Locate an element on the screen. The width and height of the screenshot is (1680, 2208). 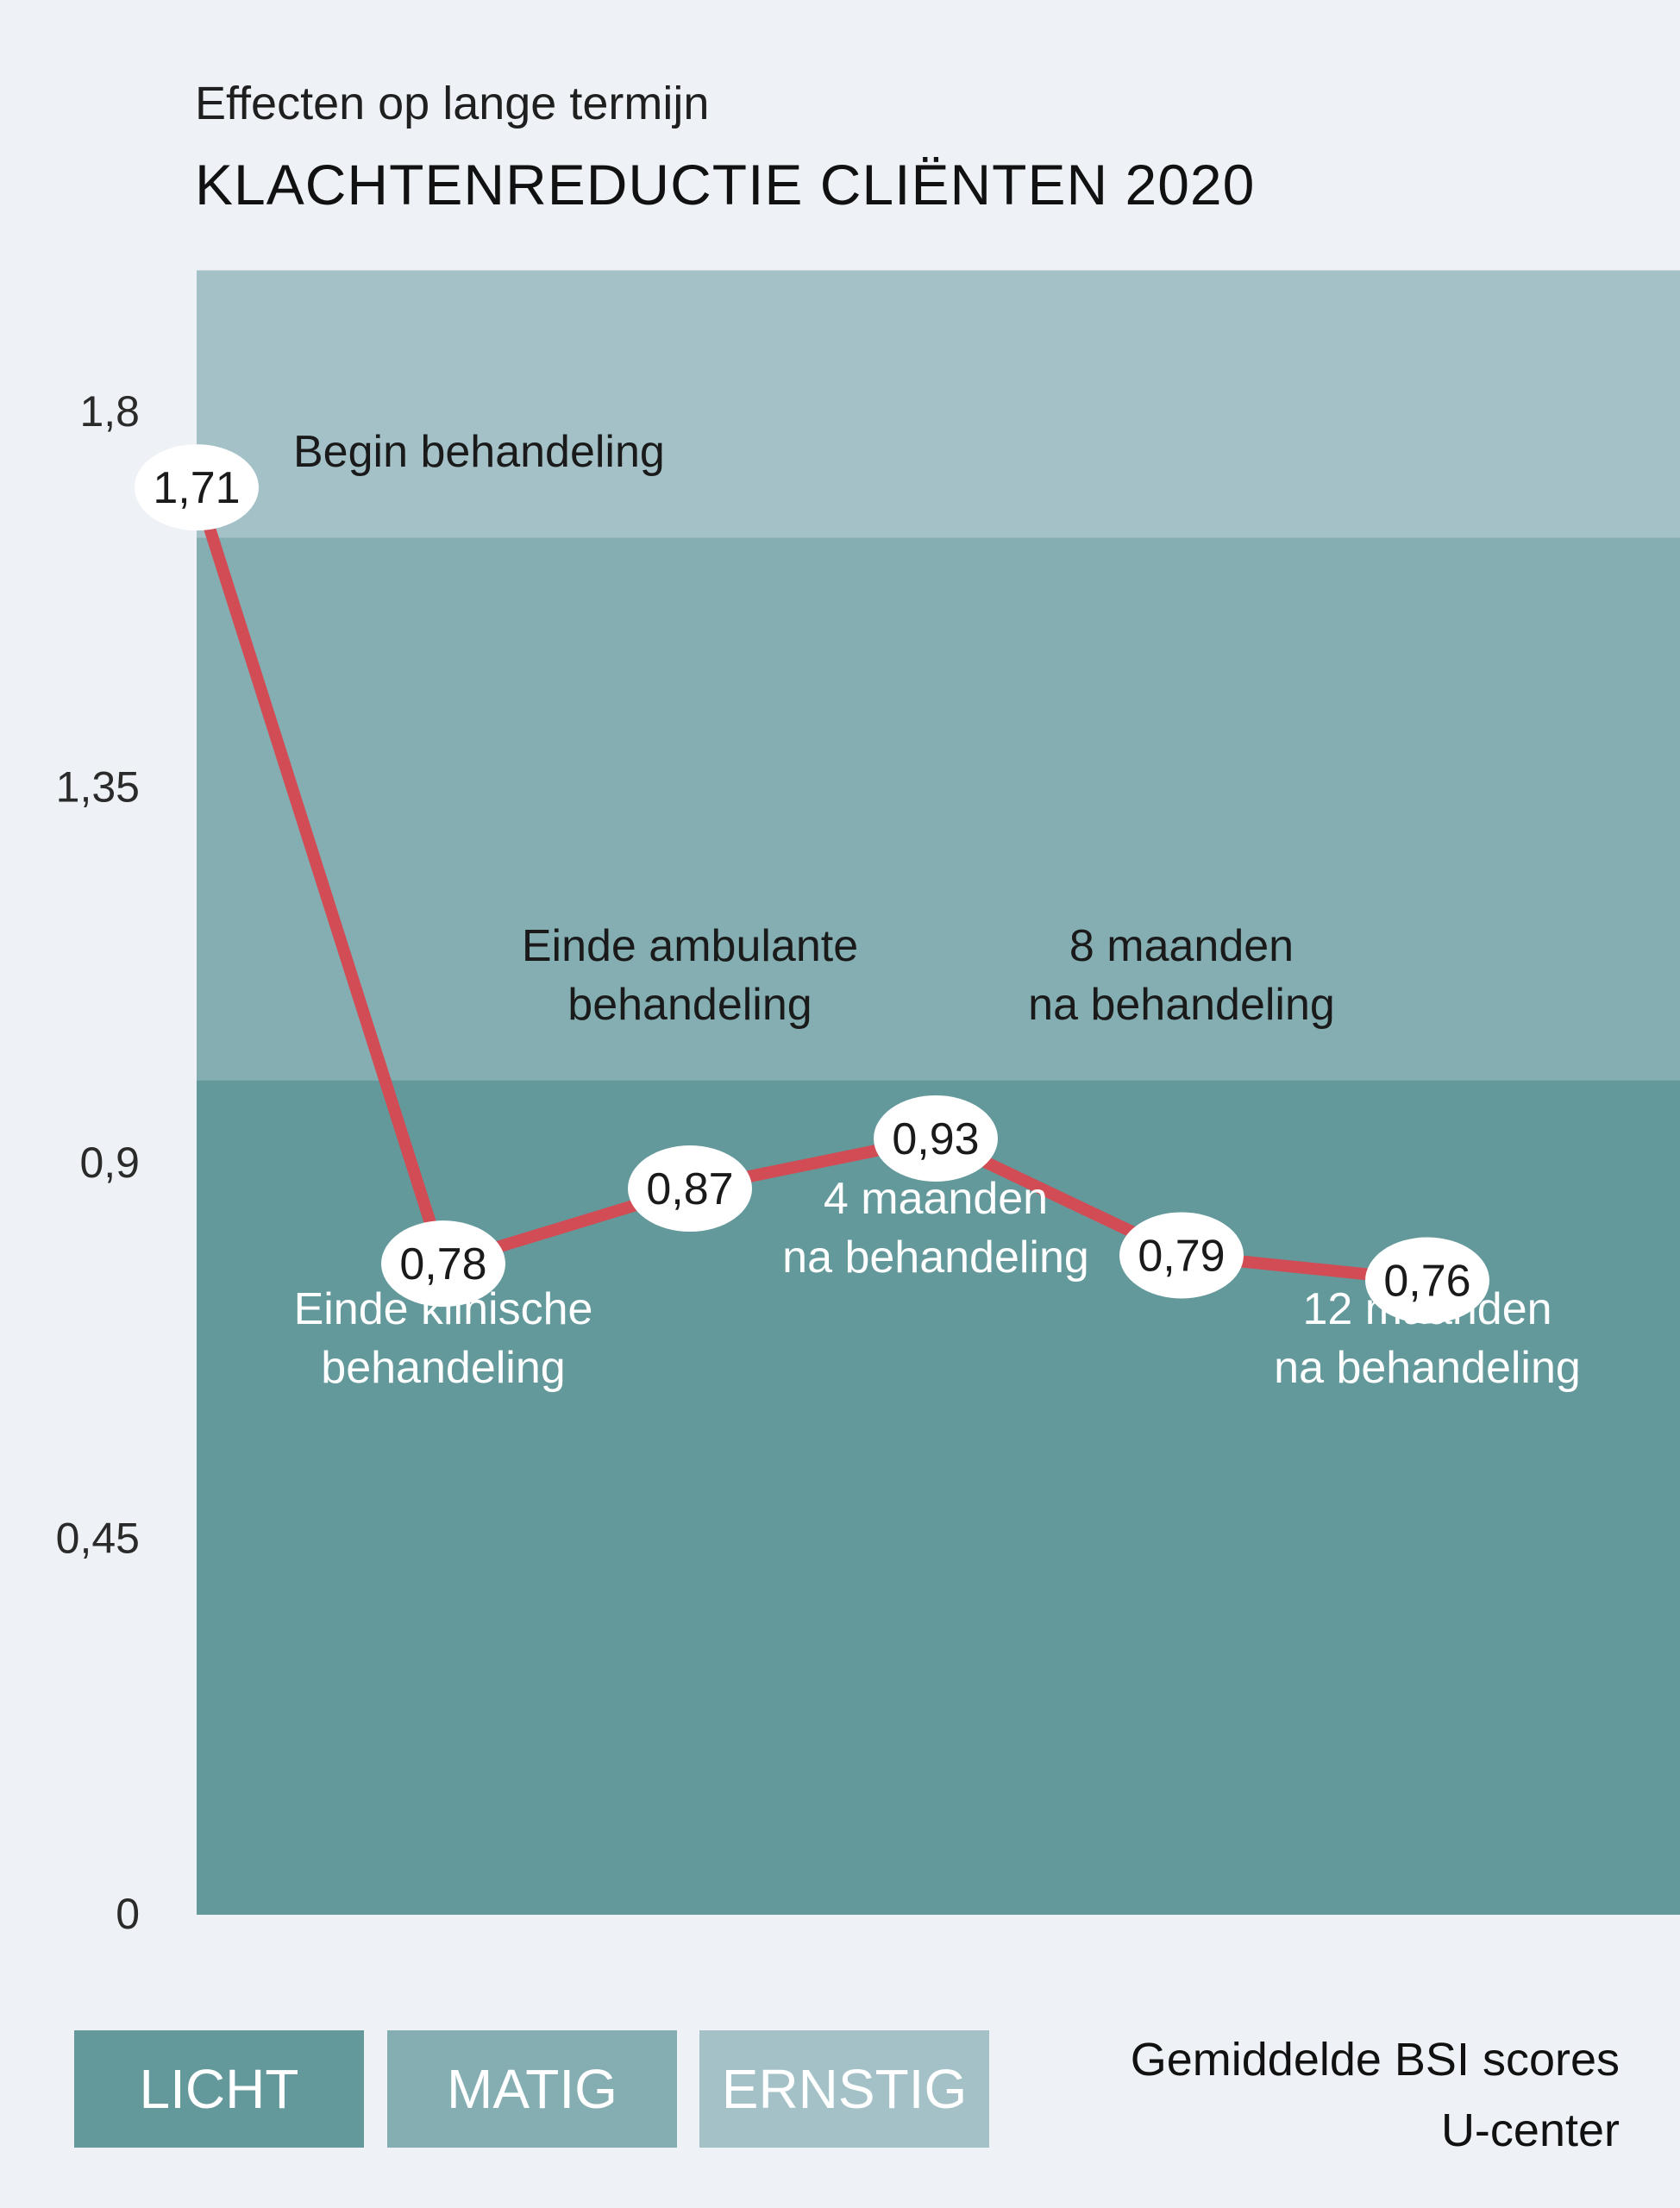
y-tick-label: 1,35 is located at coordinates (98, 788).